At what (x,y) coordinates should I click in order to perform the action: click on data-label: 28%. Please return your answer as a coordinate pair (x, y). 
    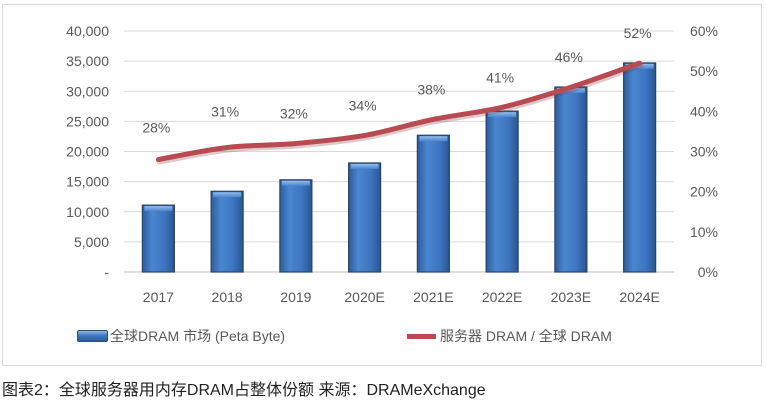
    Looking at the image, I should click on (156, 128).